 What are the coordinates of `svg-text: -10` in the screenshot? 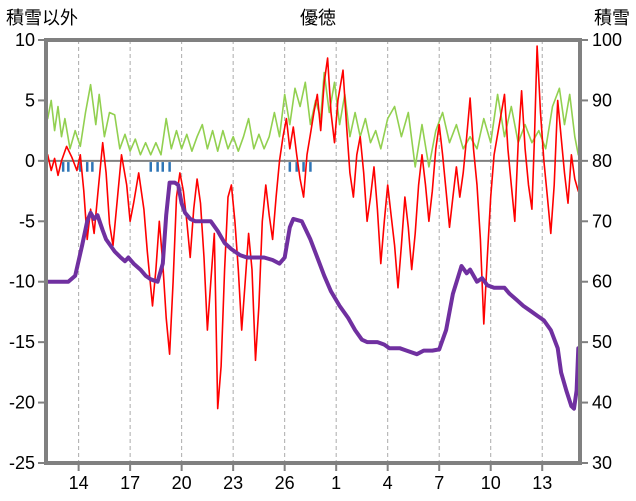 It's located at (22, 282).